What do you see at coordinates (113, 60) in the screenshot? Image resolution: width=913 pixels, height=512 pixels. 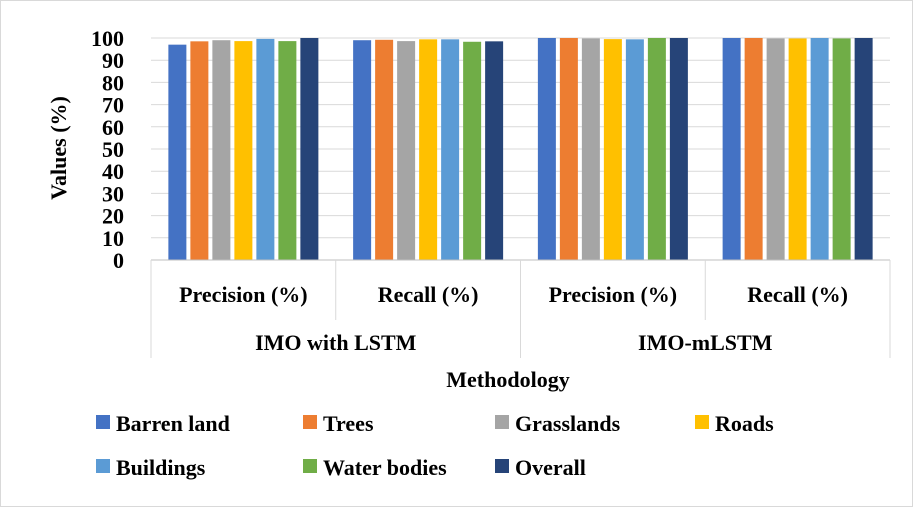 I see `y-tick-label: 90` at bounding box center [113, 60].